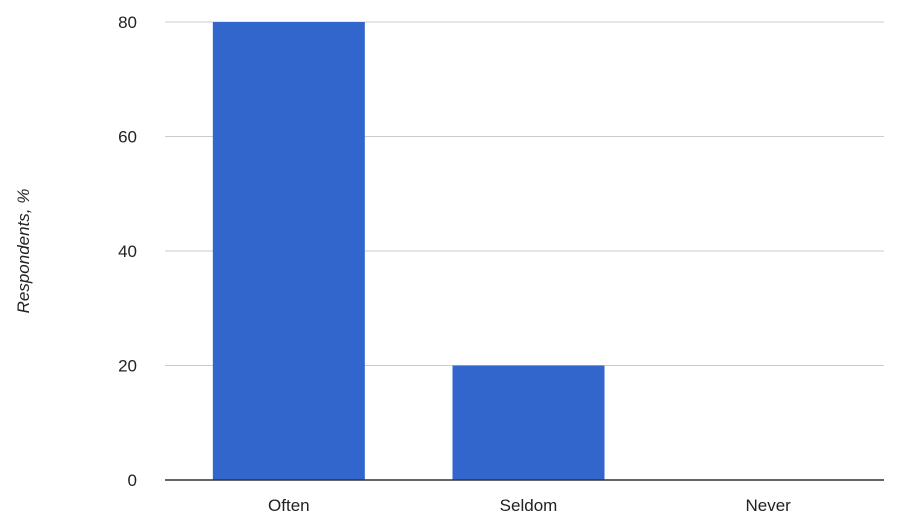  I want to click on y-tick-label: 40, so click(127, 251).